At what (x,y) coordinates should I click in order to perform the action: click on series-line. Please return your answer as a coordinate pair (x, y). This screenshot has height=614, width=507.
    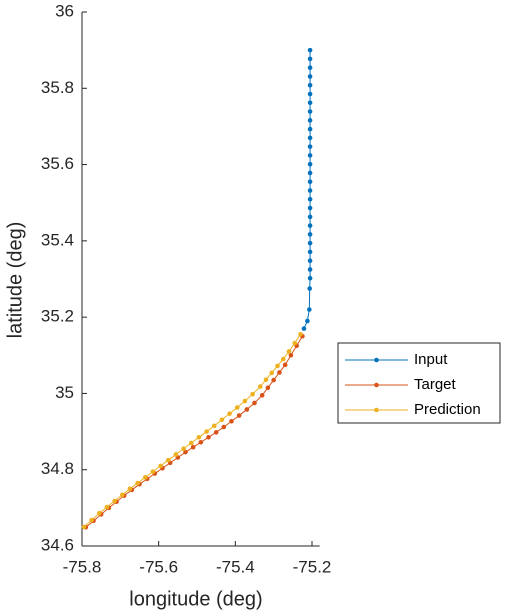
    Looking at the image, I should click on (192, 431).